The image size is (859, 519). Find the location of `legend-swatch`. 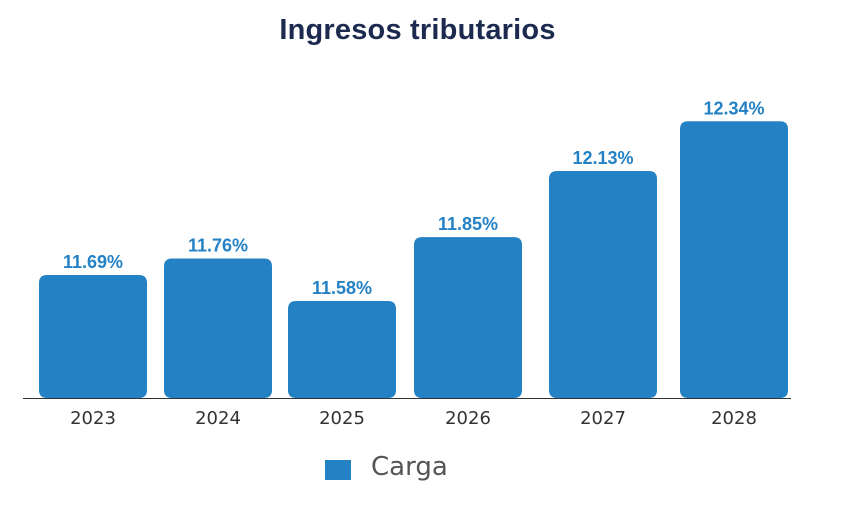

legend-swatch is located at coordinates (338, 470).